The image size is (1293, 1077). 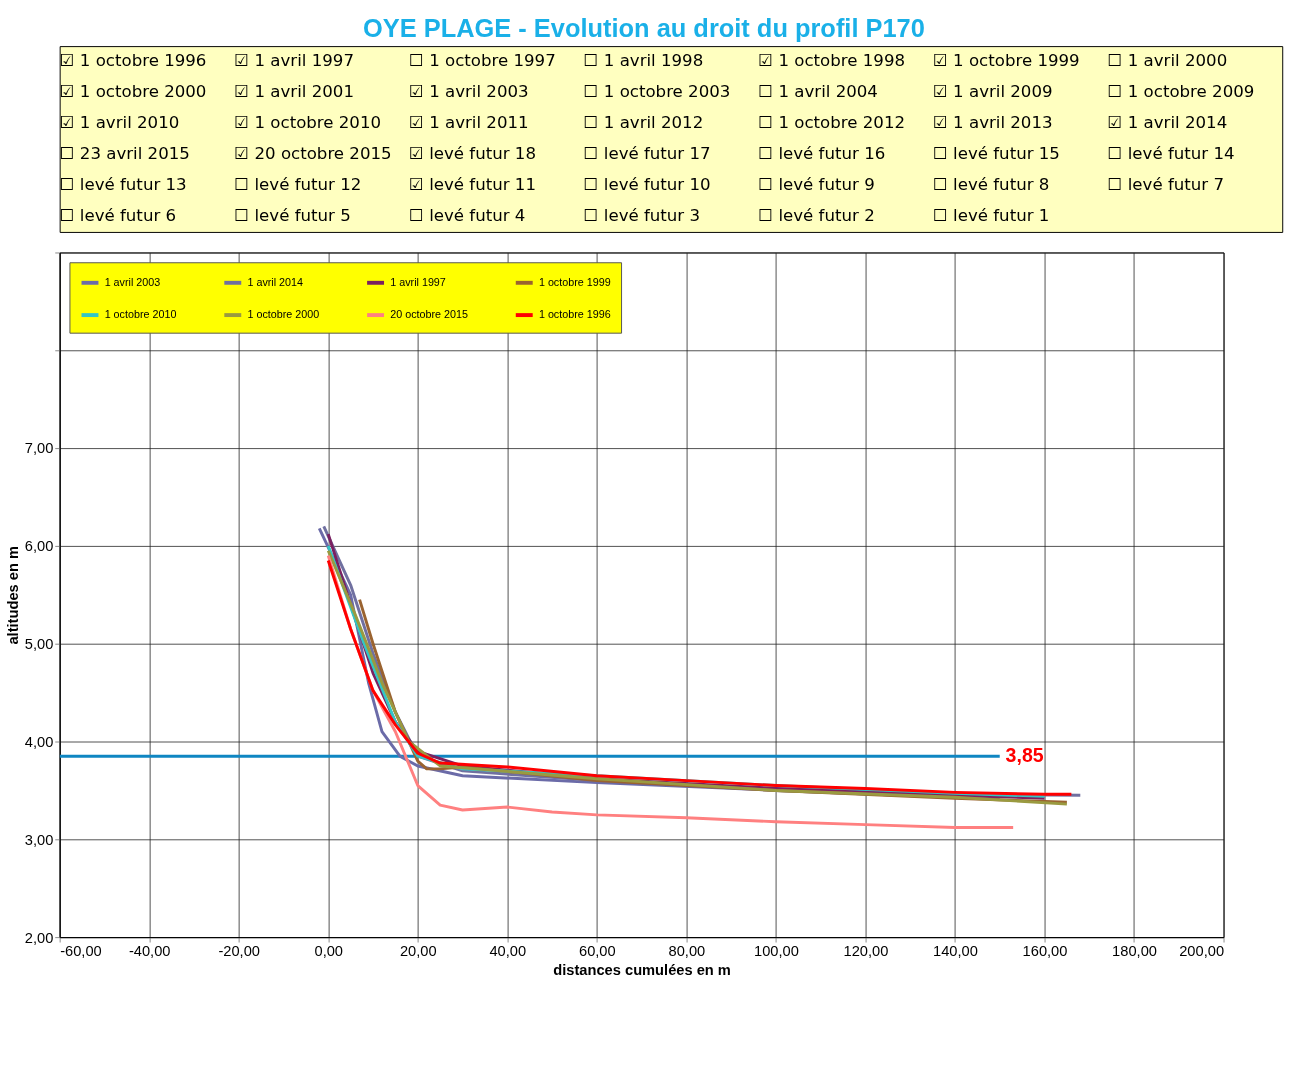 I want to click on text: ☐ 1 octobre 2003, so click(x=657, y=92).